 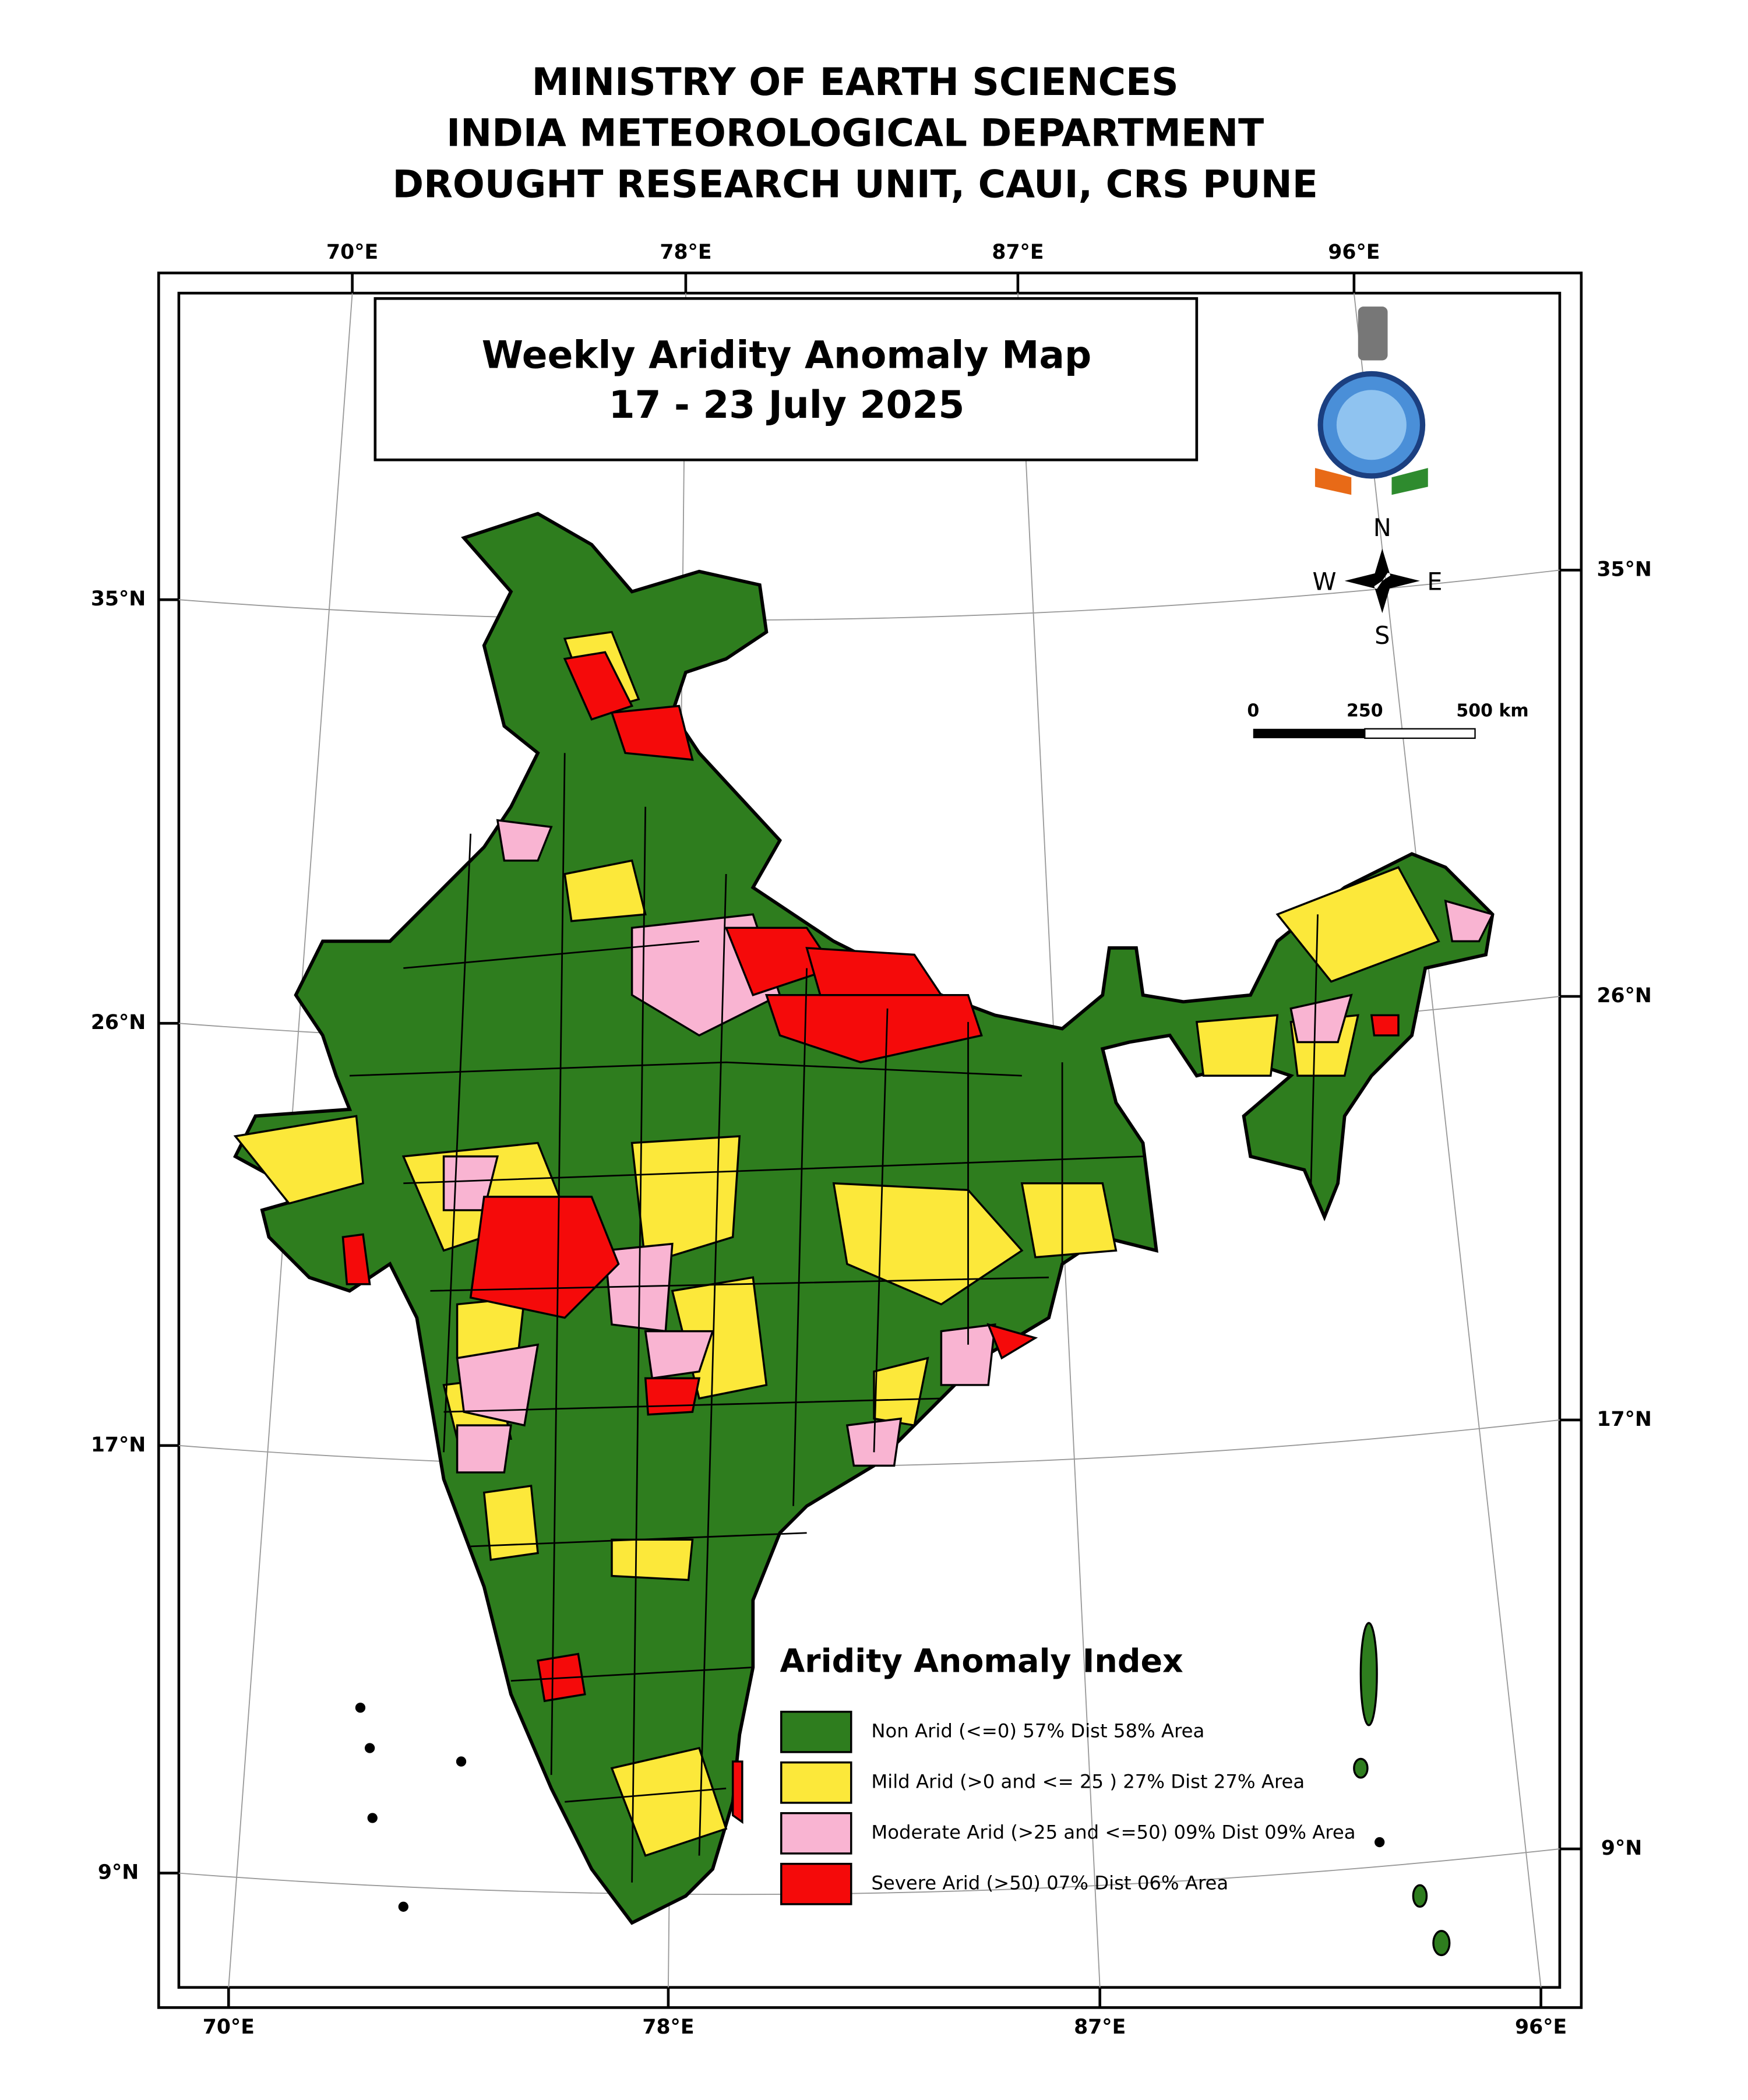 What do you see at coordinates (1037, 1731) in the screenshot?
I see `legend-label: Non Arid (<=0) 57% Dist 58% Area` at bounding box center [1037, 1731].